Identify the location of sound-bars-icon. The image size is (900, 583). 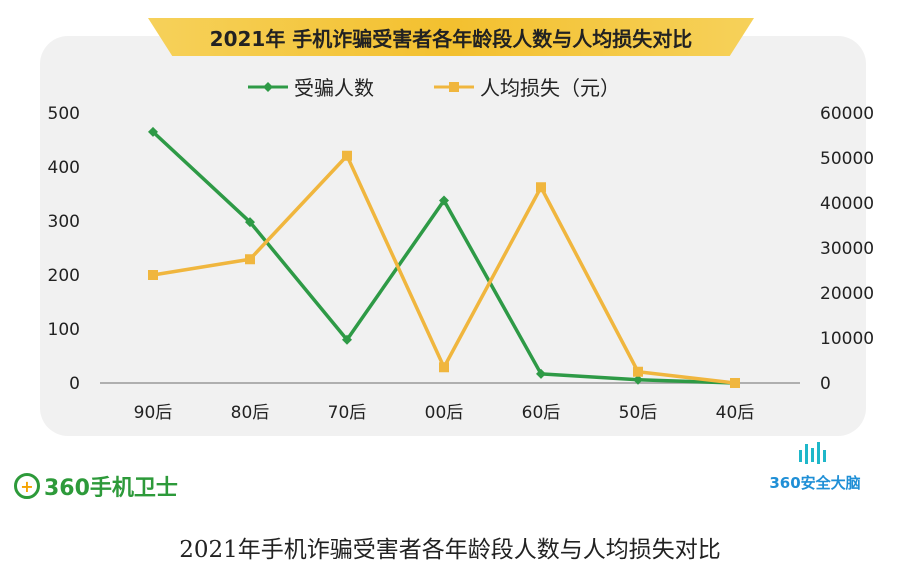
(812, 453).